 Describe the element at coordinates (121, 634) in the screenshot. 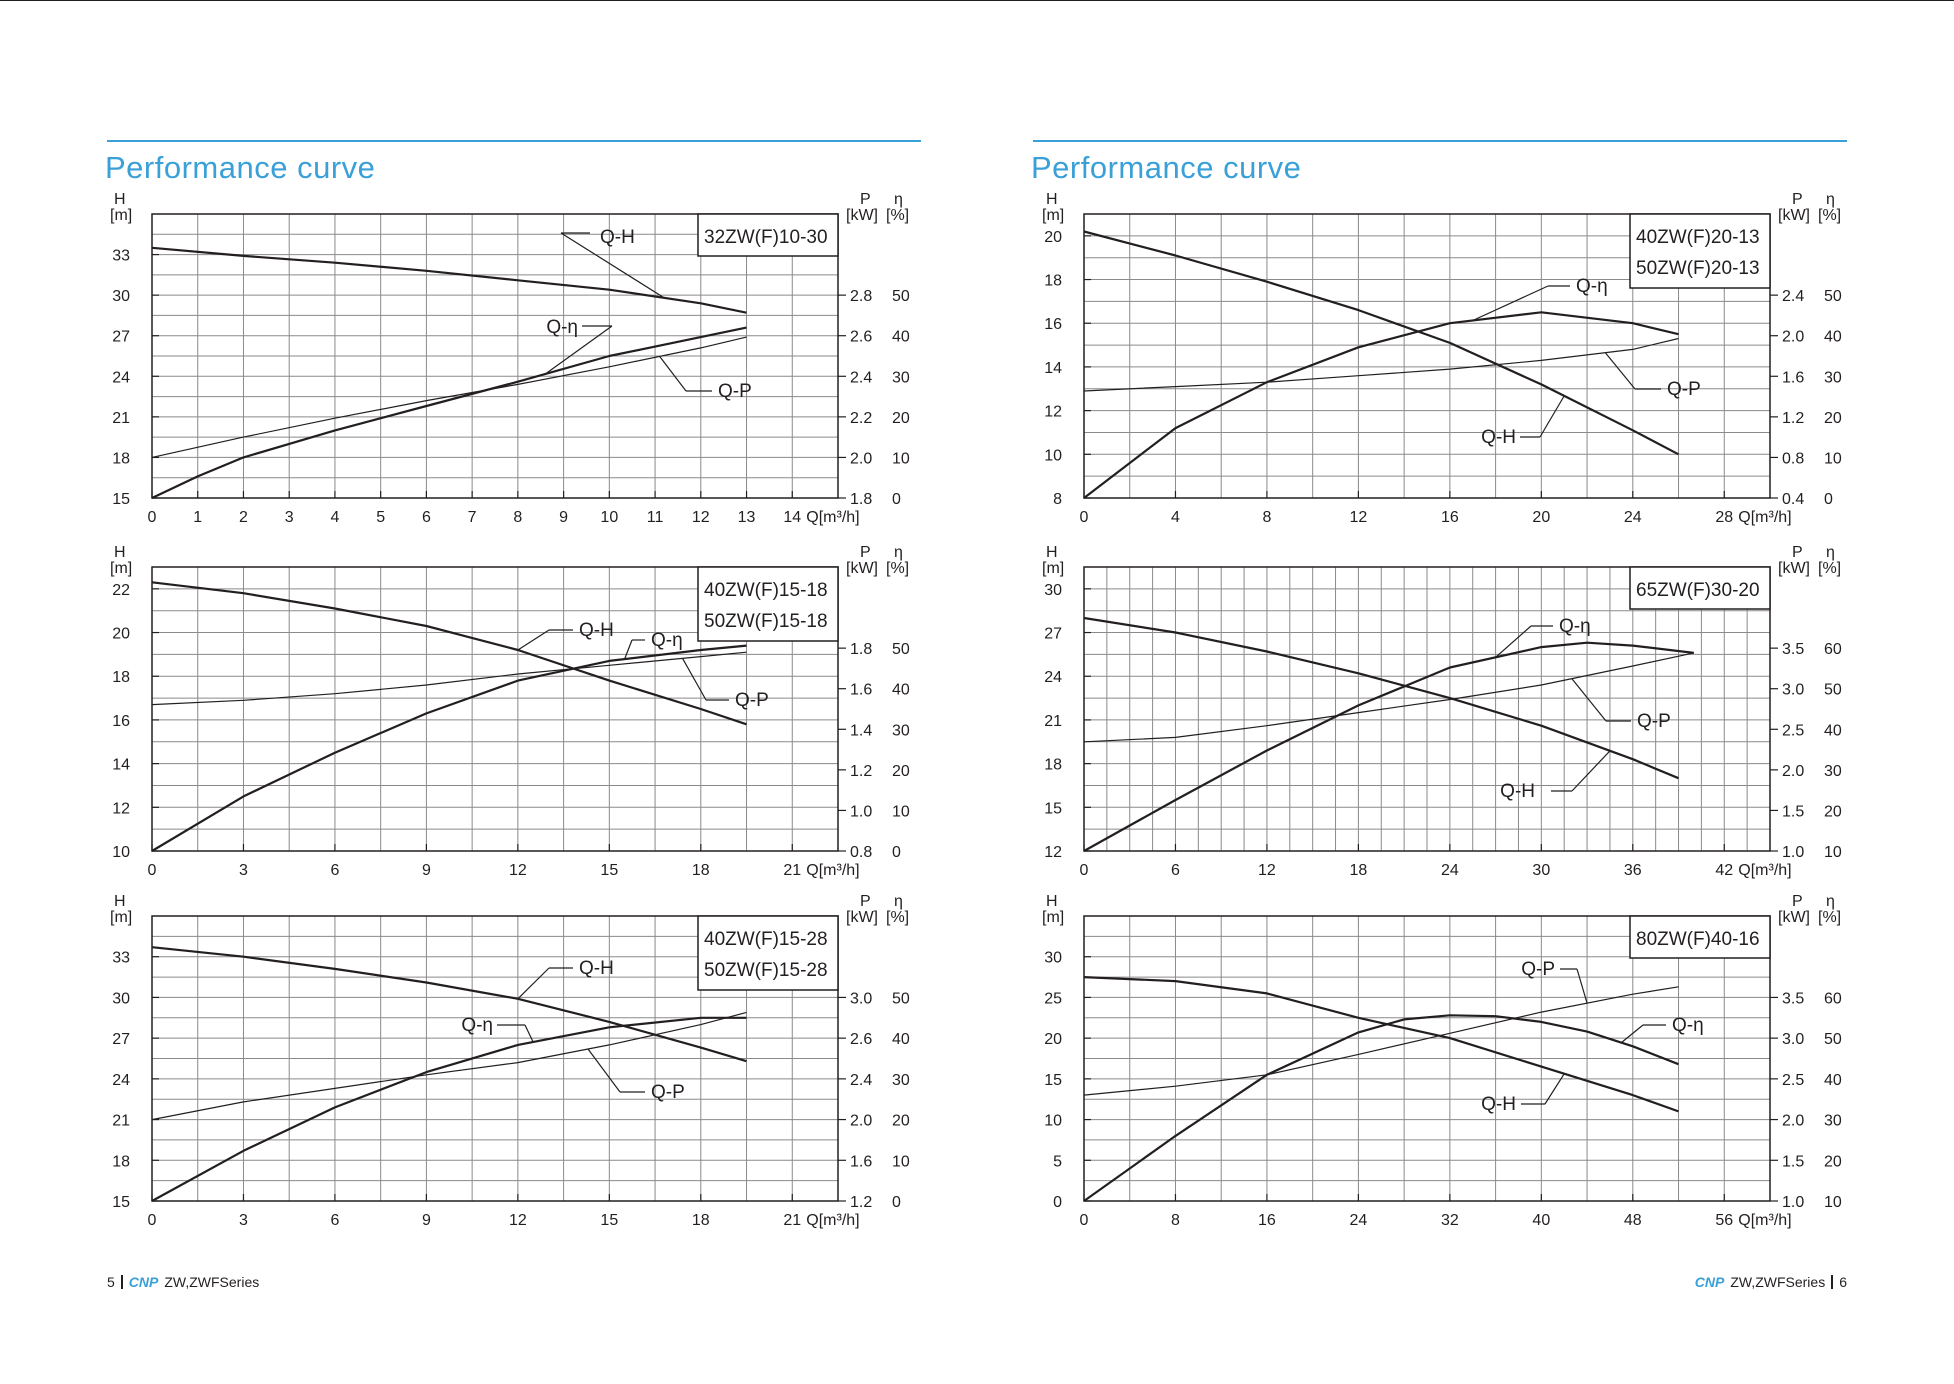

I see `h-tick-label: 20` at that location.